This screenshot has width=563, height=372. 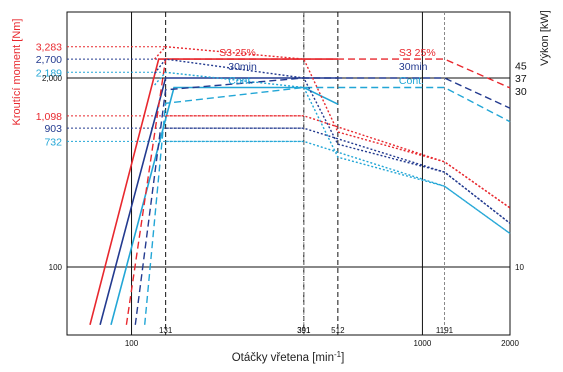 What do you see at coordinates (49, 73) in the screenshot?
I see `torque-label: 2,189` at bounding box center [49, 73].